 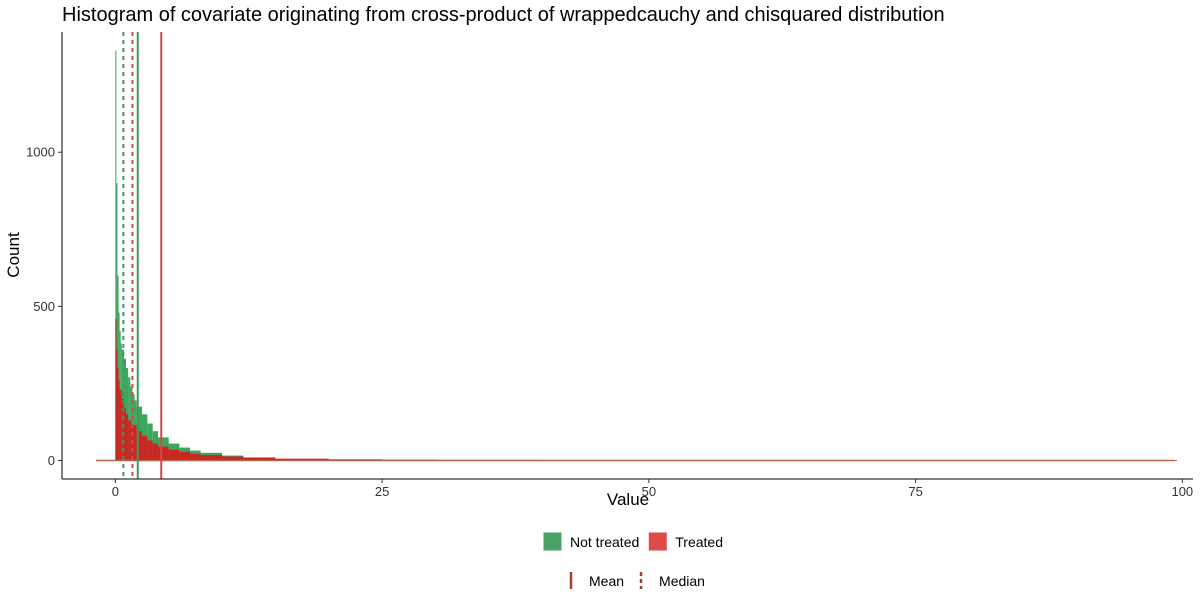 I want to click on x-axis-title: Value, so click(x=628, y=499).